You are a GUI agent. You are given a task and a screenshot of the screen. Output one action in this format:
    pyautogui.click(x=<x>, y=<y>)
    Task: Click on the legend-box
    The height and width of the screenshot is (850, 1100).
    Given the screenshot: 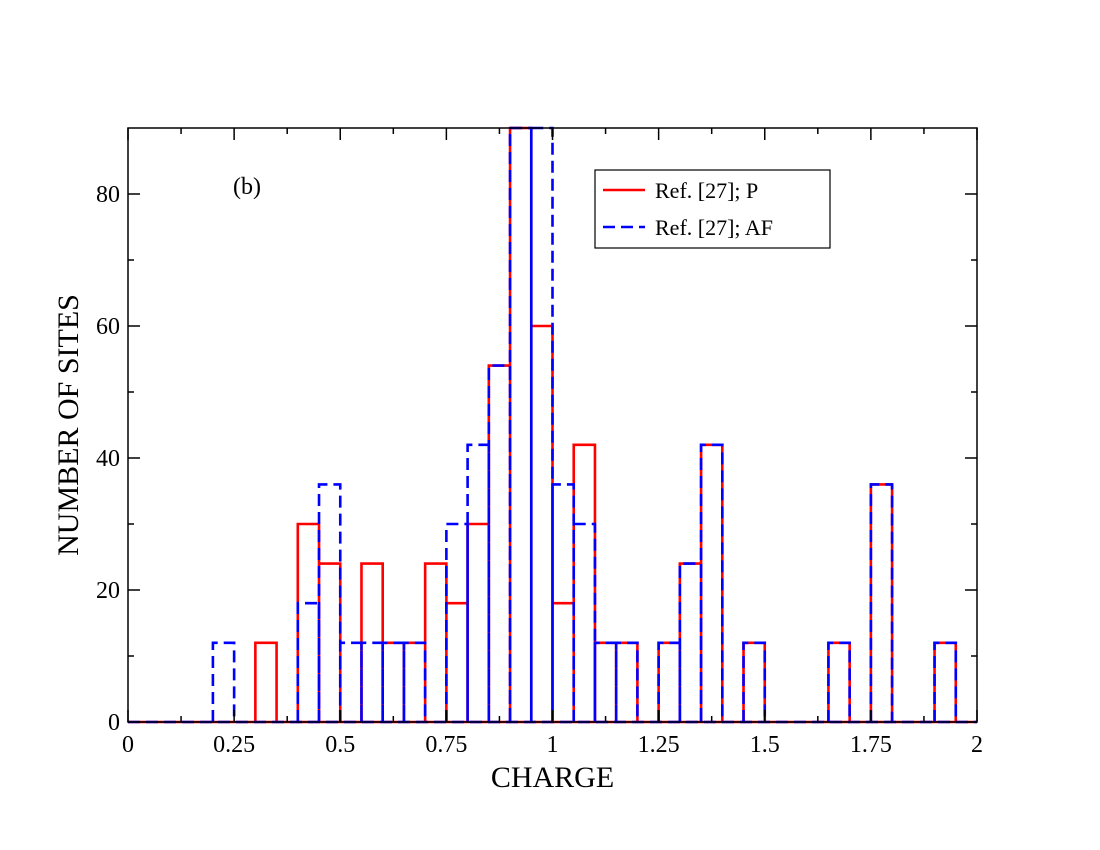 What is the action you would take?
    pyautogui.click(x=712, y=209)
    